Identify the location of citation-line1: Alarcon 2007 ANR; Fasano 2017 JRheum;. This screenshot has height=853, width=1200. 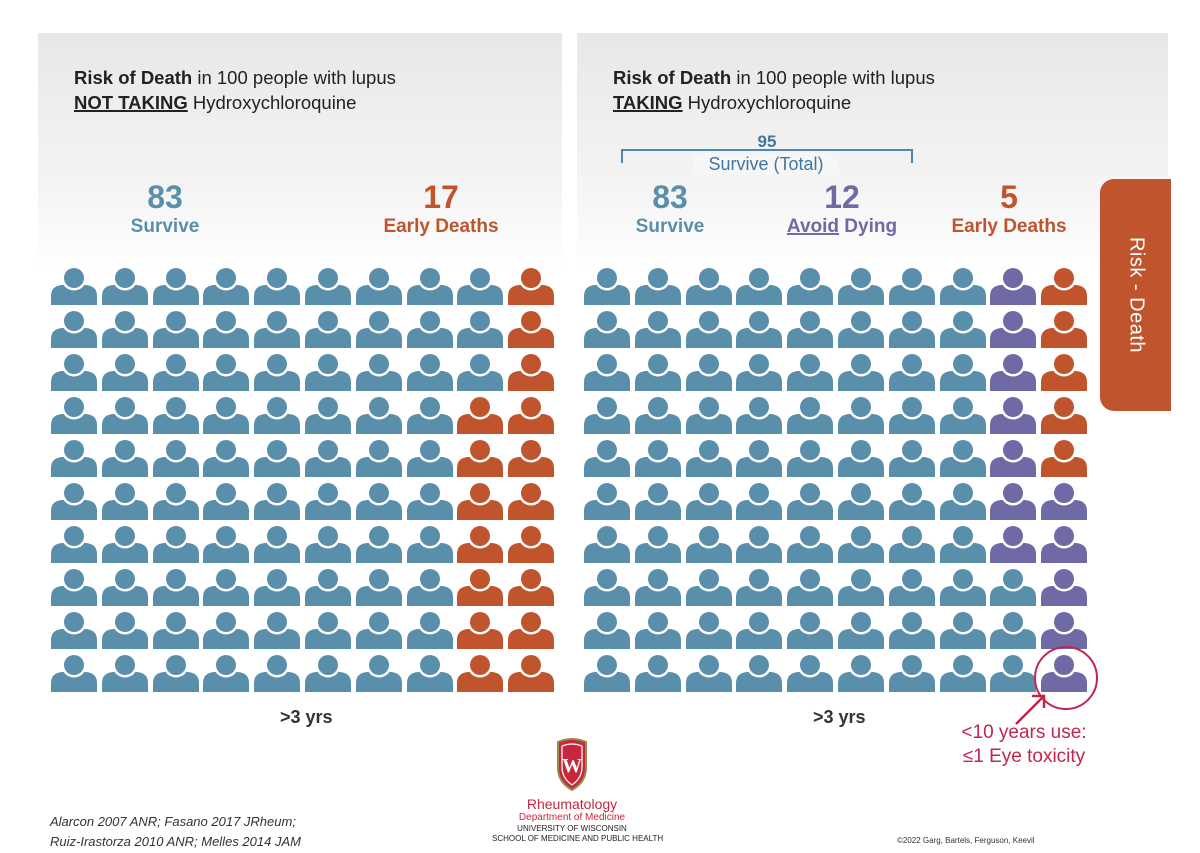
(173, 821).